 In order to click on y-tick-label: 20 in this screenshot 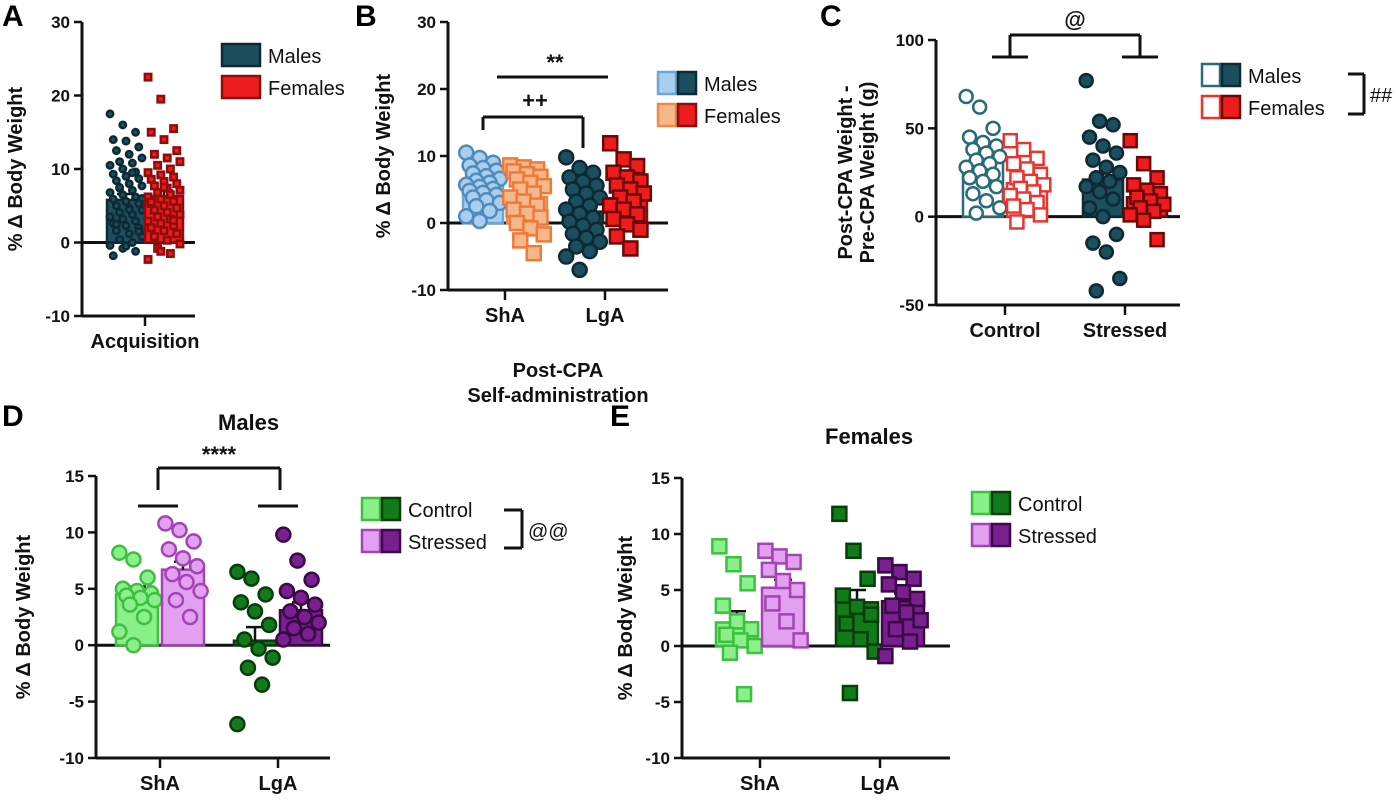, I will do `click(60, 96)`.